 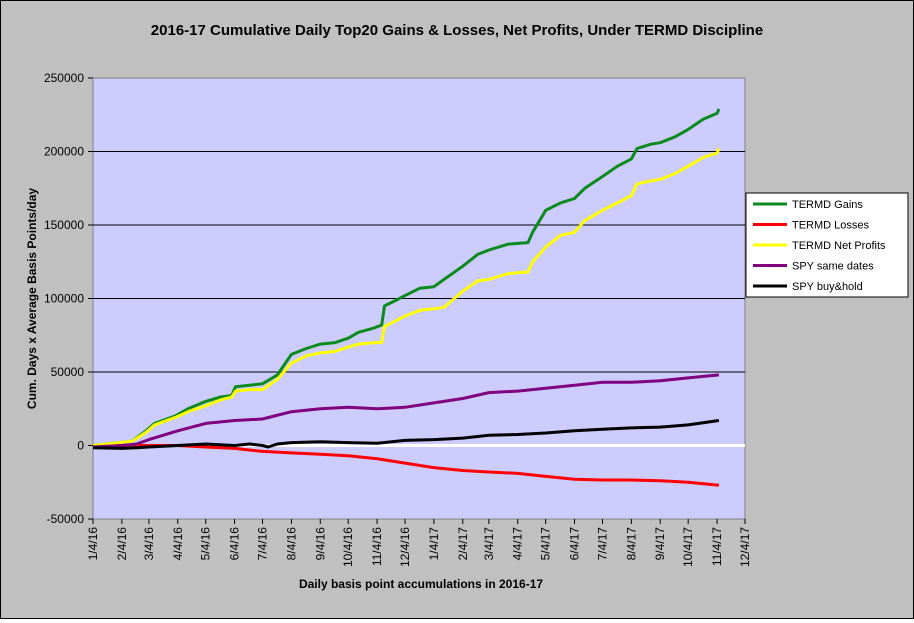 What do you see at coordinates (831, 226) in the screenshot?
I see `legend-label: TERMD Losses` at bounding box center [831, 226].